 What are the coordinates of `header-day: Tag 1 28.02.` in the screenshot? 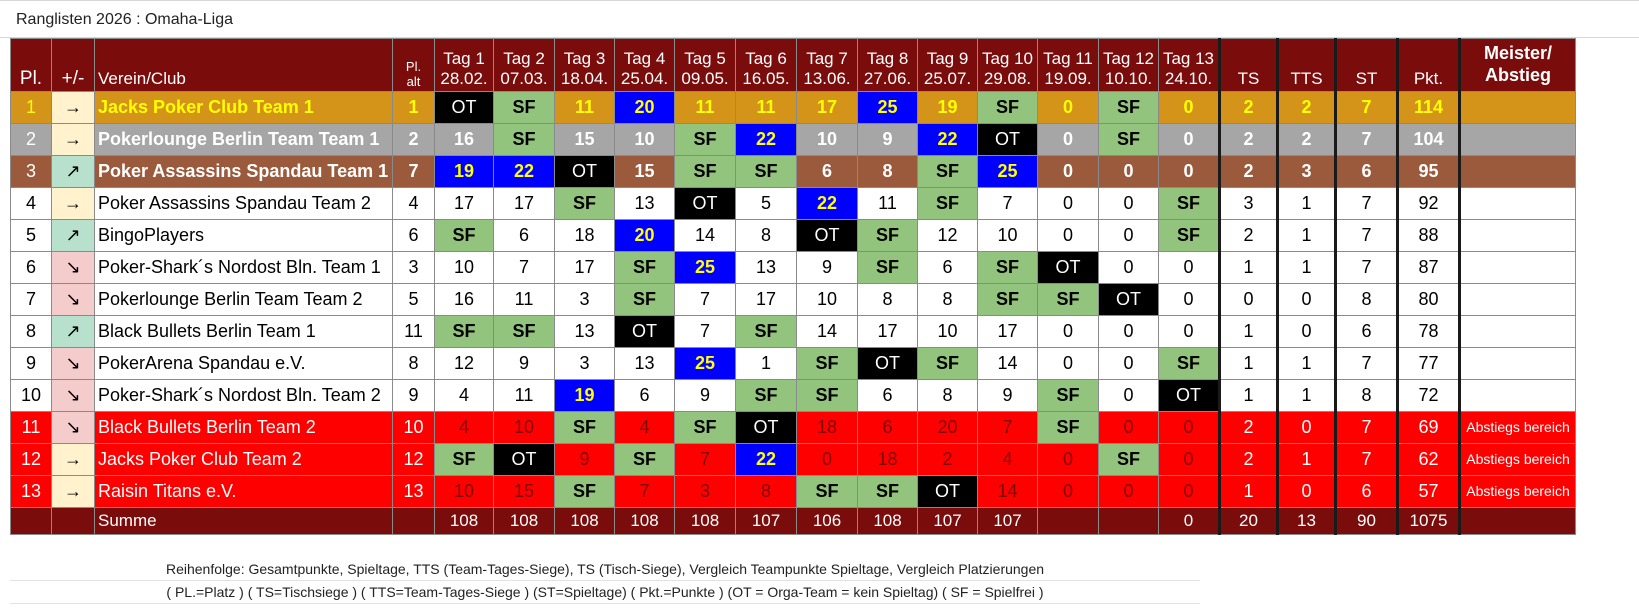 It's located at (464, 65).